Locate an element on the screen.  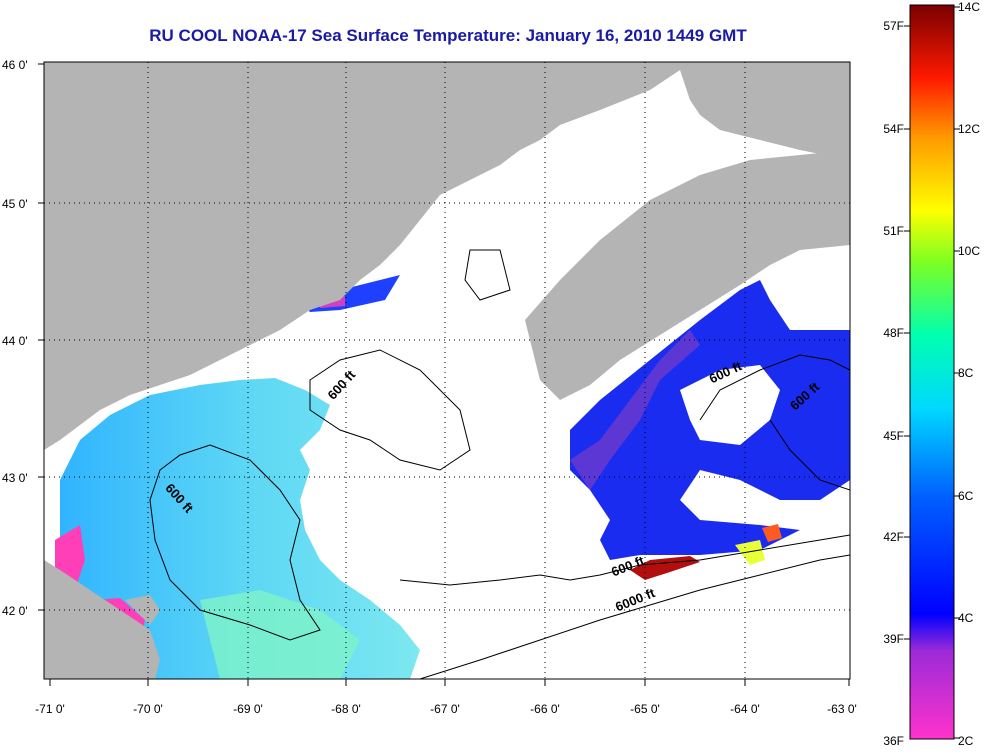
lat-tick-46: 46 0' is located at coordinates (15, 65).